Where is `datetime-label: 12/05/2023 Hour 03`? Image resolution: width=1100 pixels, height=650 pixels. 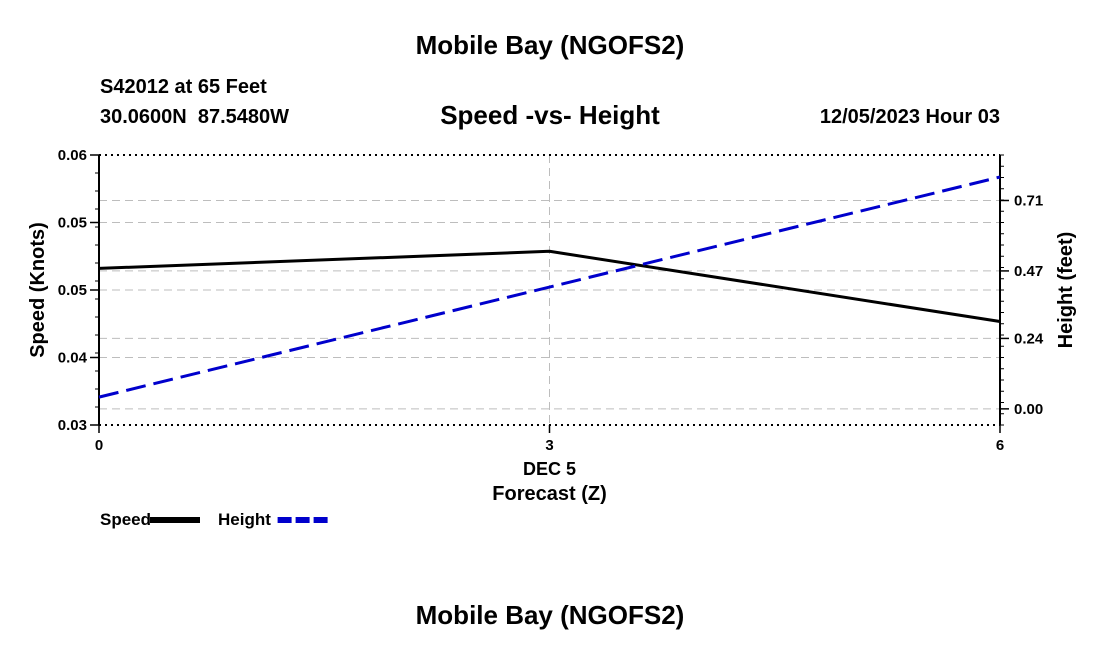
datetime-label: 12/05/2023 Hour 03 is located at coordinates (909, 117).